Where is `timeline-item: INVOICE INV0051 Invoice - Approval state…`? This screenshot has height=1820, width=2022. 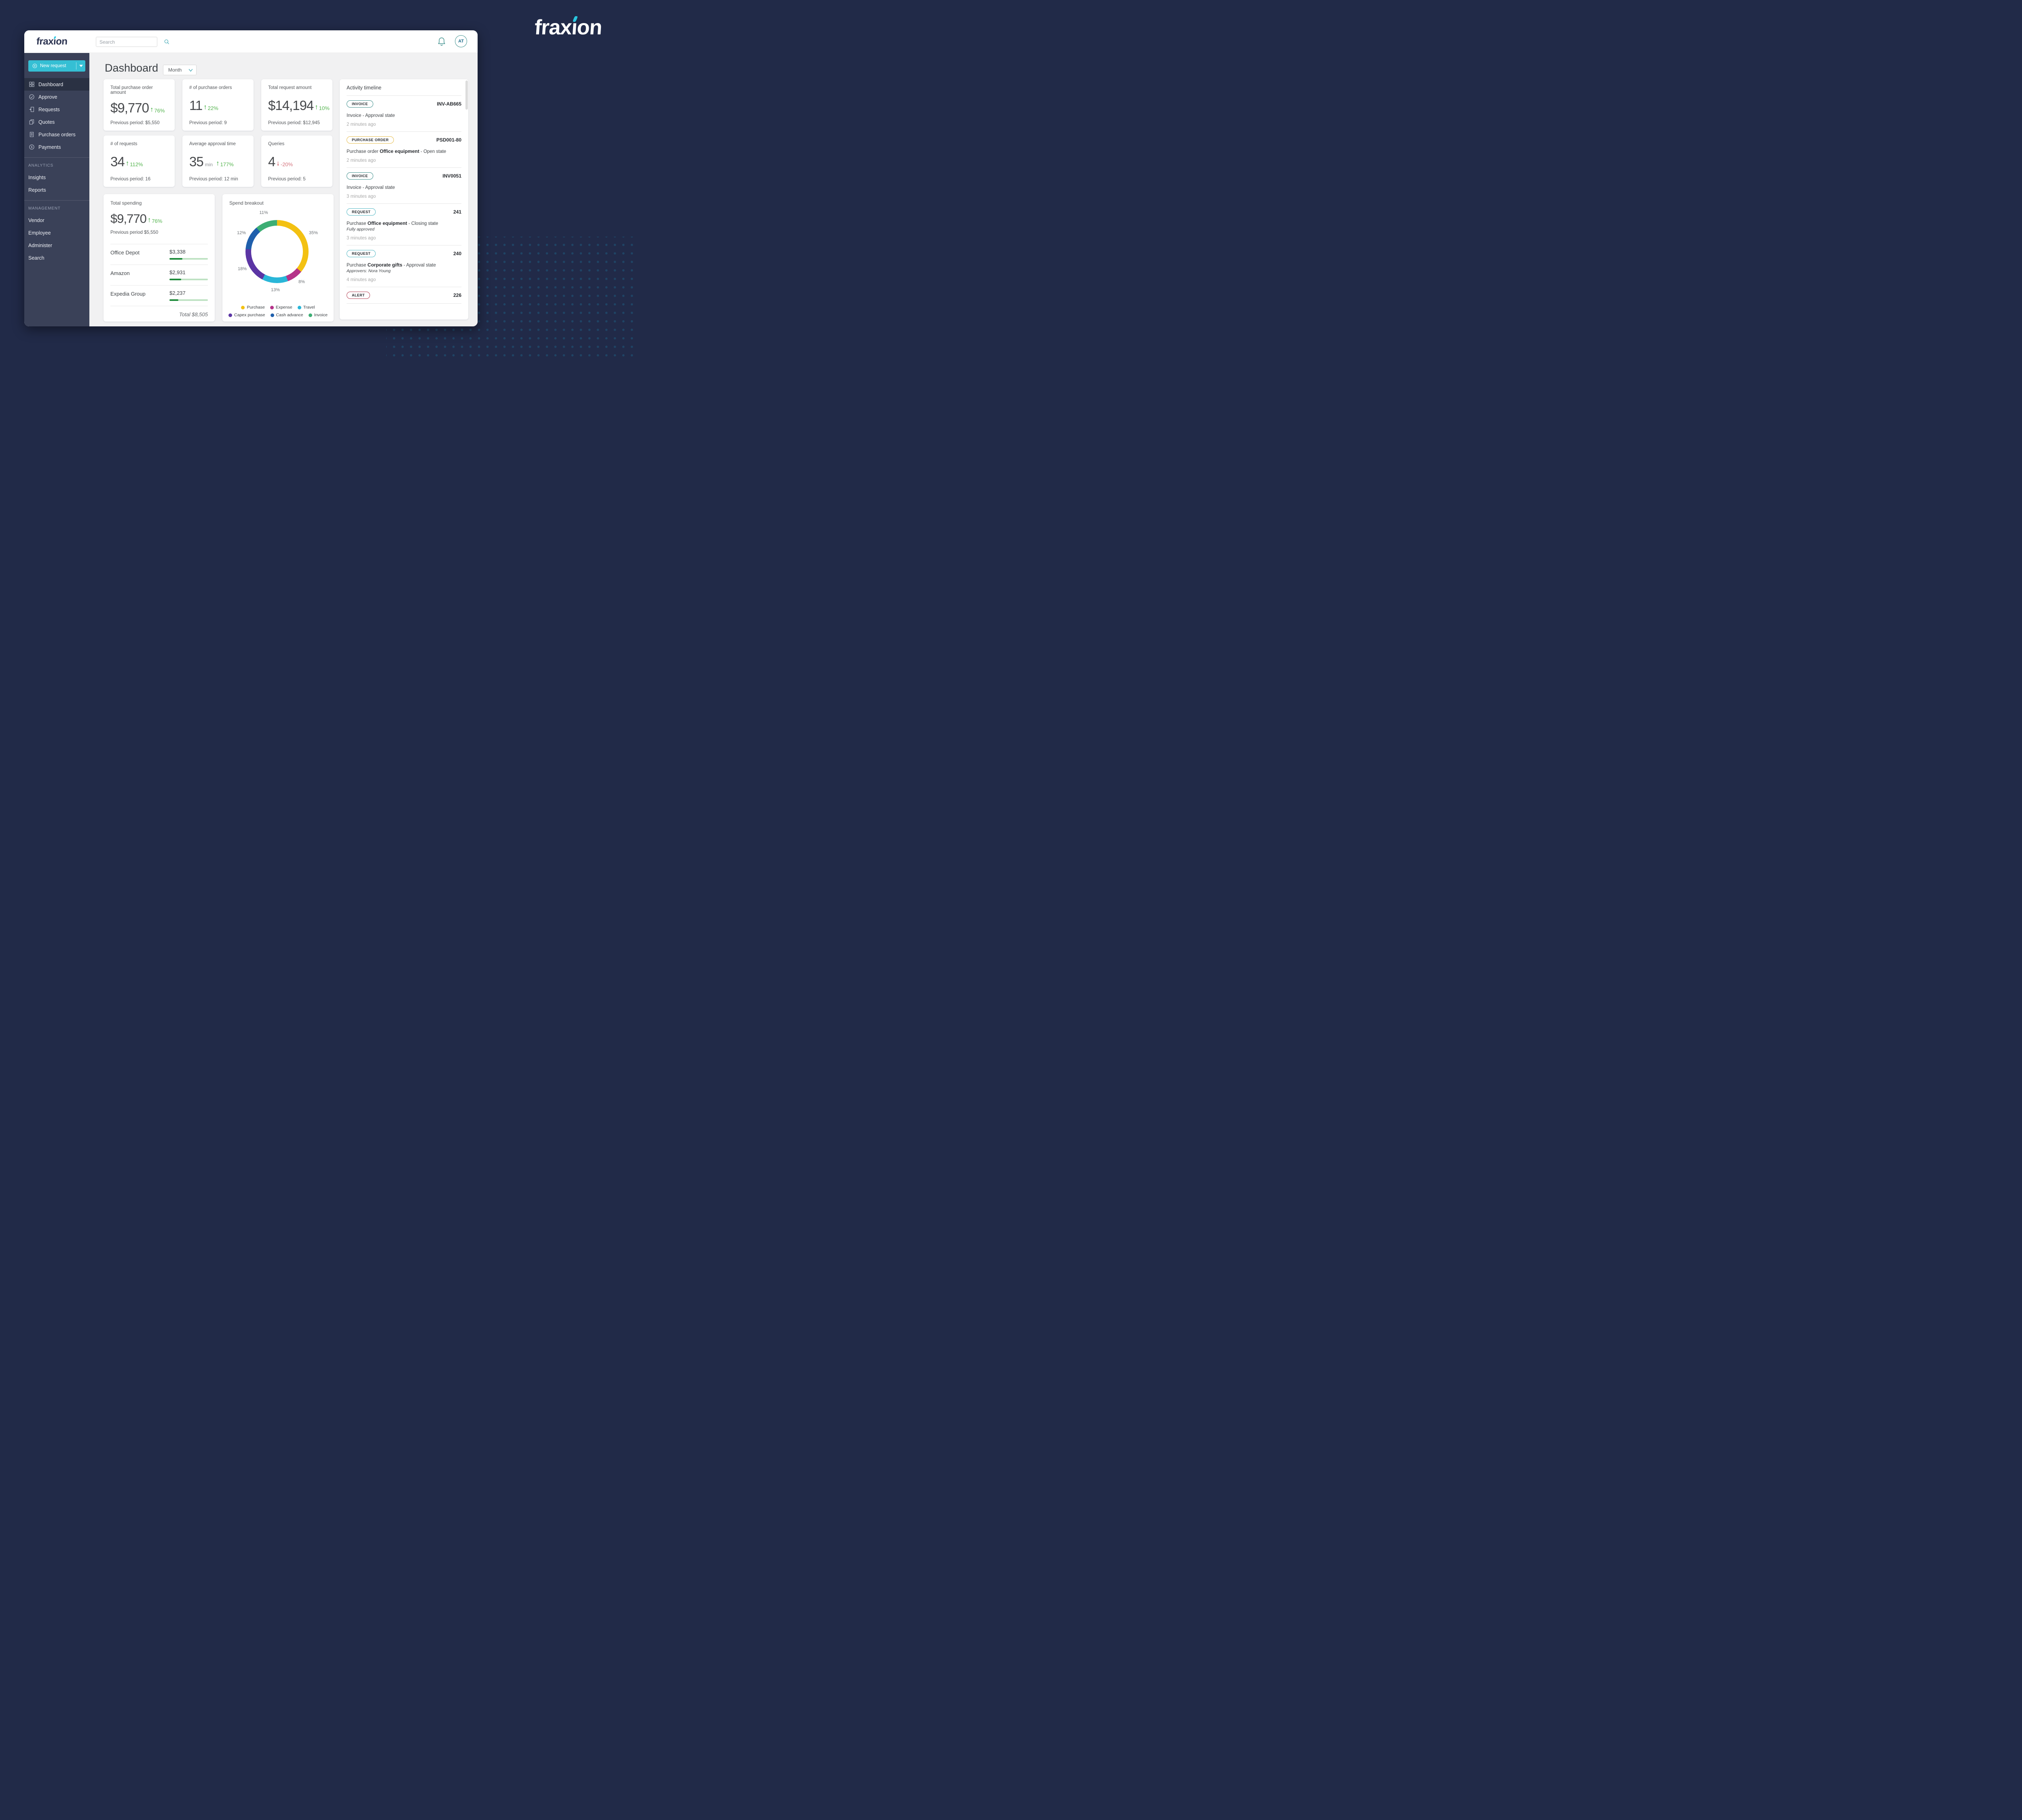 timeline-item: INVOICE INV0051 Invoice - Approval state… is located at coordinates (404, 186).